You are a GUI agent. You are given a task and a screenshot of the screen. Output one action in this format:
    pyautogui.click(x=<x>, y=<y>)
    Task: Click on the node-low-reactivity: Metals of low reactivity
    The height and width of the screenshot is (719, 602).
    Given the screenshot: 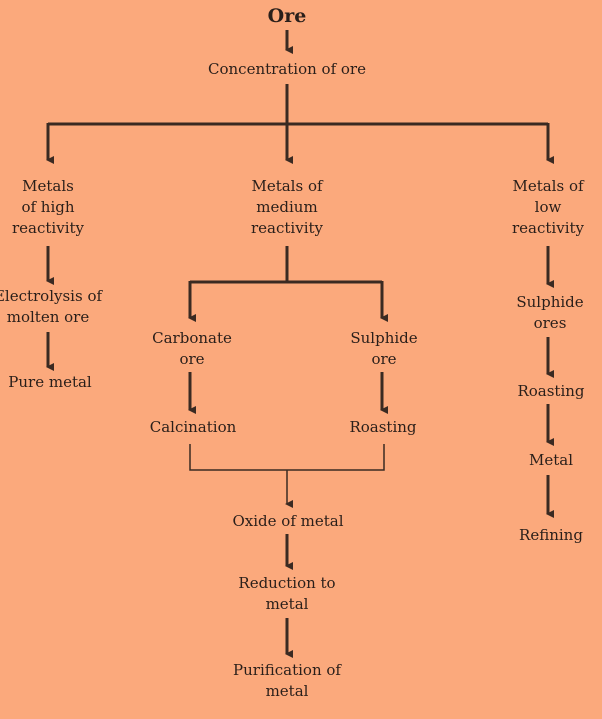 What is the action you would take?
    pyautogui.click(x=548, y=207)
    